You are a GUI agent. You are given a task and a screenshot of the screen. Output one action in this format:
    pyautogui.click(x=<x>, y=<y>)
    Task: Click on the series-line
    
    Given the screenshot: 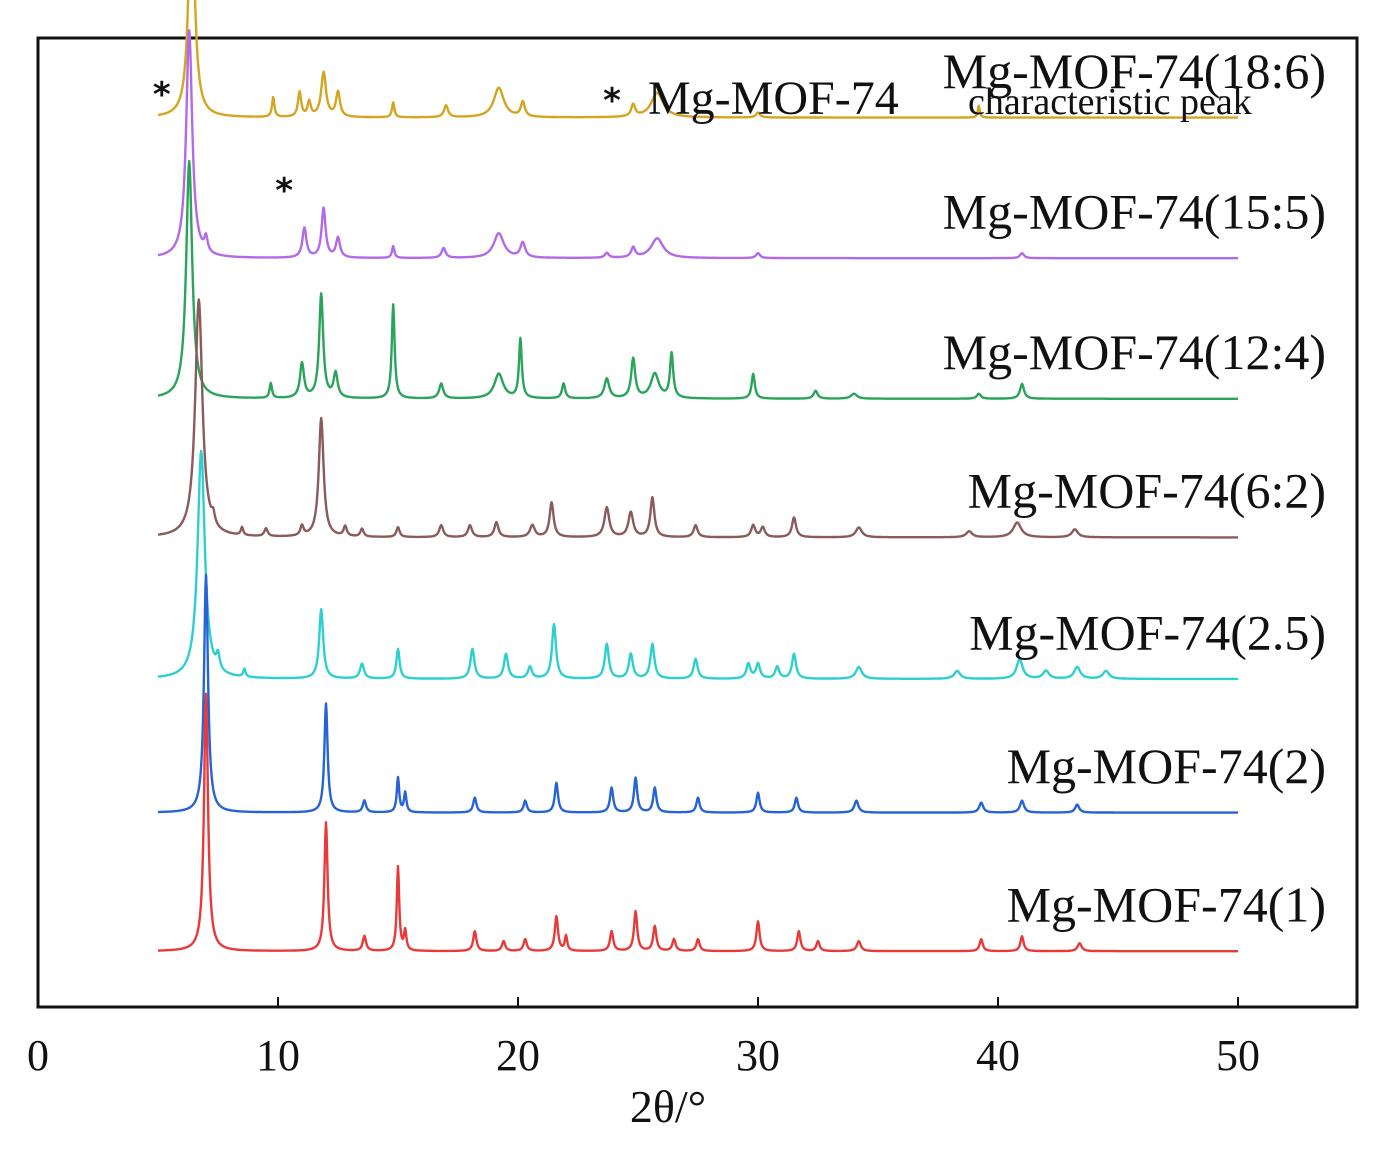 What is the action you would take?
    pyautogui.click(x=698, y=59)
    